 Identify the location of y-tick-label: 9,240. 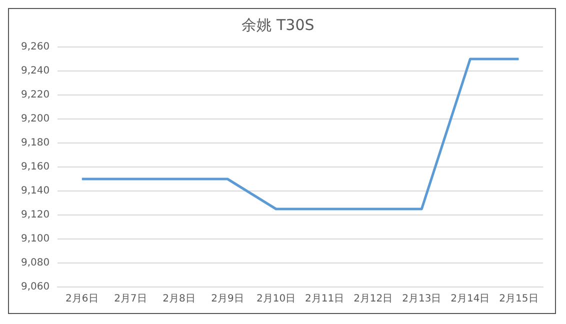
(35, 71).